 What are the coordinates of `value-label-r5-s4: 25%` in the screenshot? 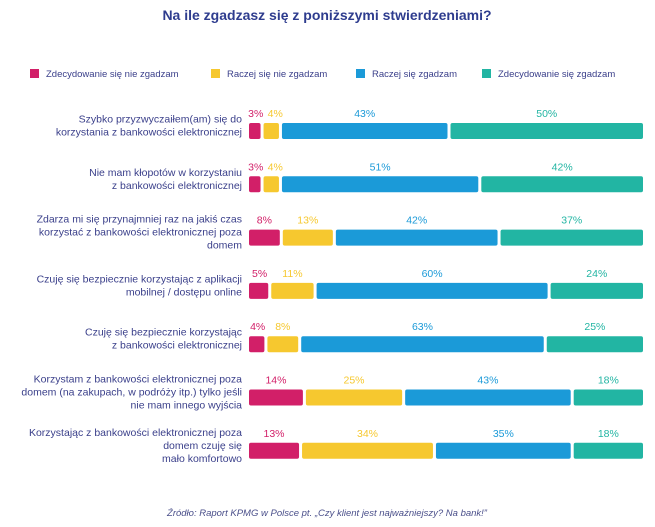 It's located at (594, 327).